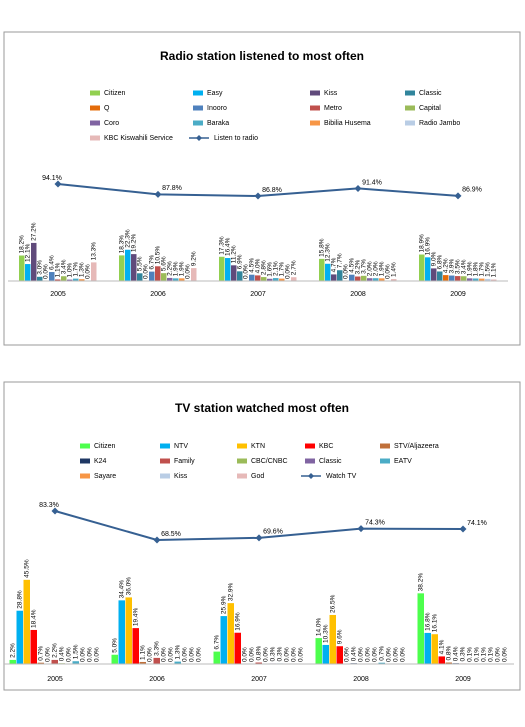 This screenshot has width=525, height=727. What do you see at coordinates (458, 294) in the screenshot?
I see `x-tick-label: 2009` at bounding box center [458, 294].